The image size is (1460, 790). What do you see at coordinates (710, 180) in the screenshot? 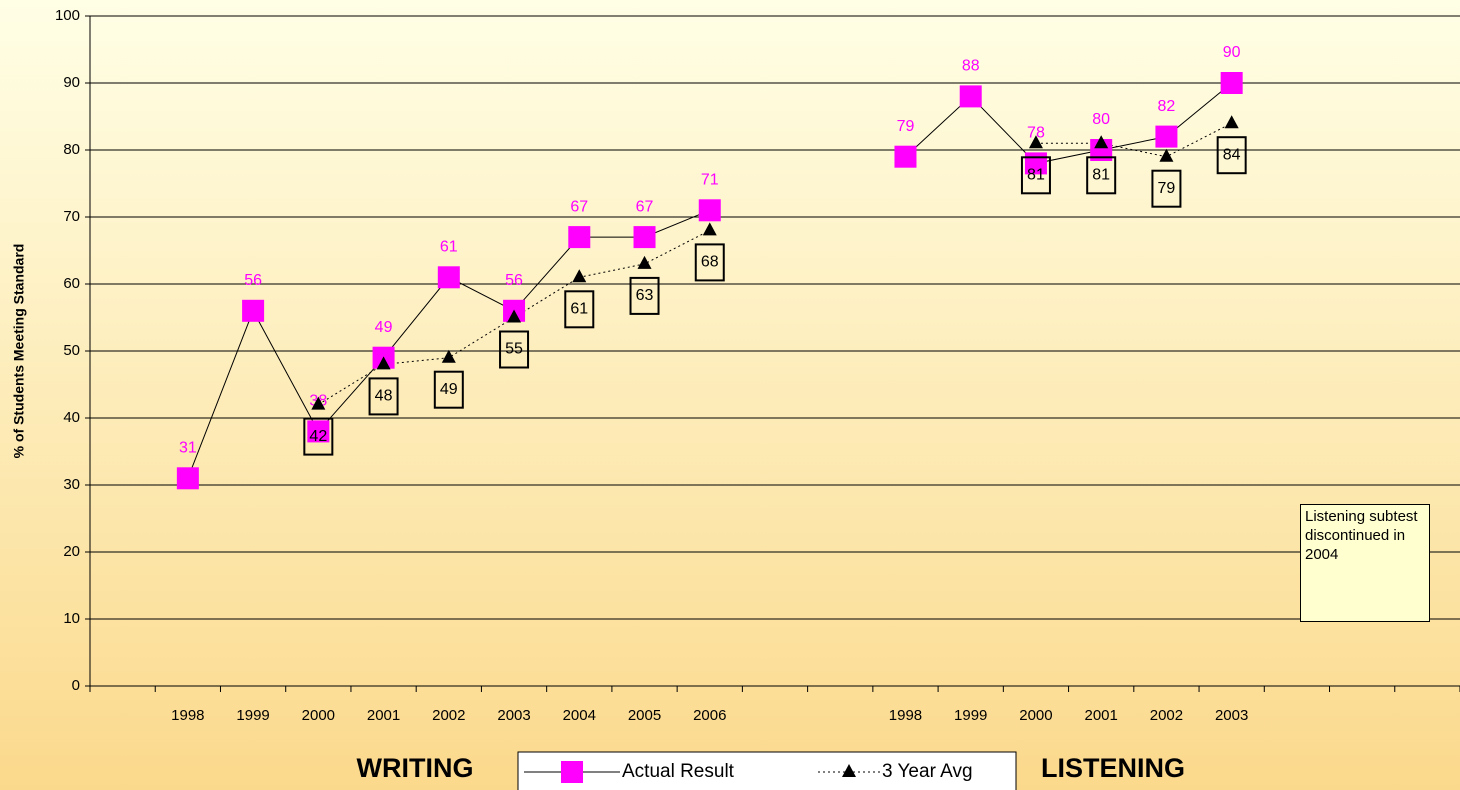
I see `data-label: 71` at bounding box center [710, 180].